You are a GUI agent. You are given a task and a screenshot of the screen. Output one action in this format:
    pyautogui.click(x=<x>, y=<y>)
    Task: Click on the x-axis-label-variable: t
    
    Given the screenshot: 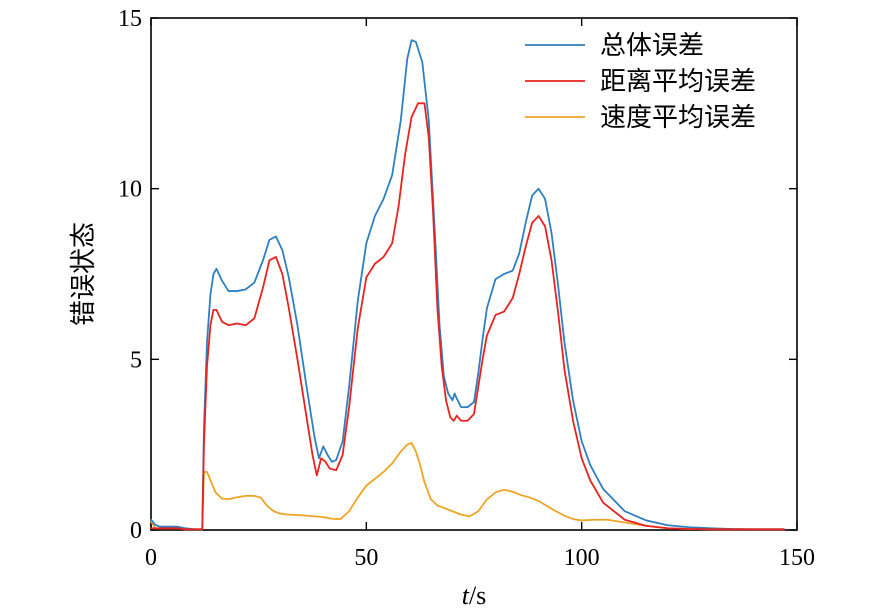 What is the action you would take?
    pyautogui.click(x=466, y=595)
    